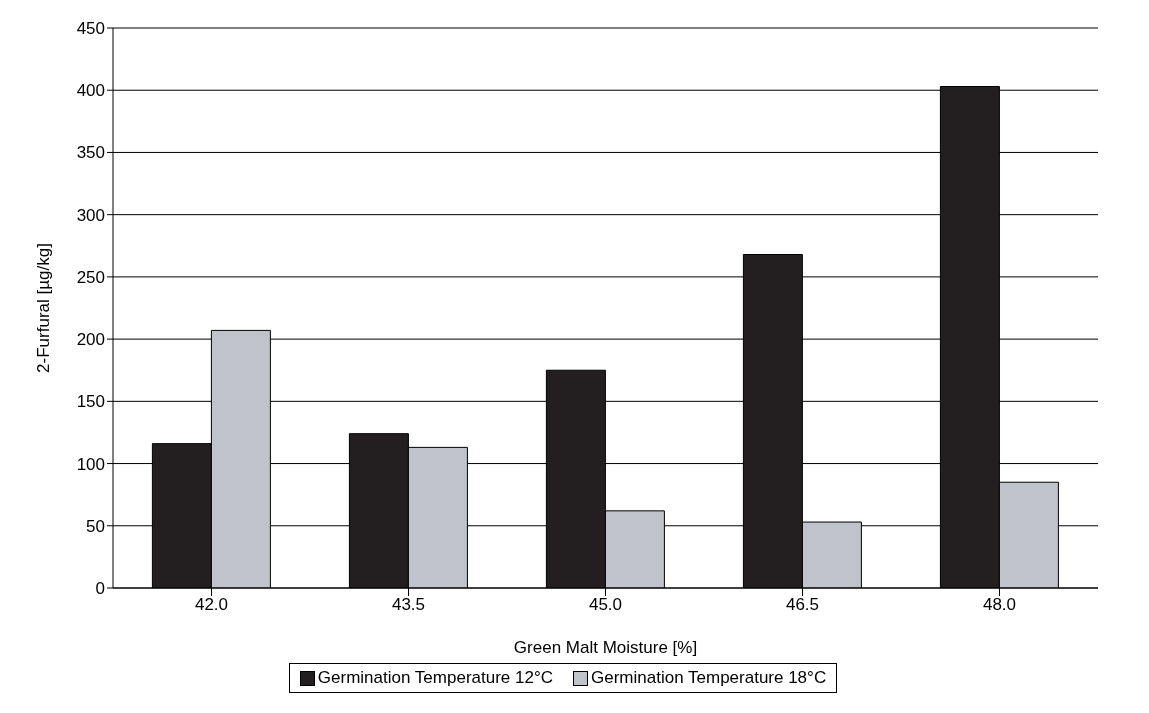 The width and height of the screenshot is (1149, 713). What do you see at coordinates (90, 215) in the screenshot?
I see `y-tick-label: 300` at bounding box center [90, 215].